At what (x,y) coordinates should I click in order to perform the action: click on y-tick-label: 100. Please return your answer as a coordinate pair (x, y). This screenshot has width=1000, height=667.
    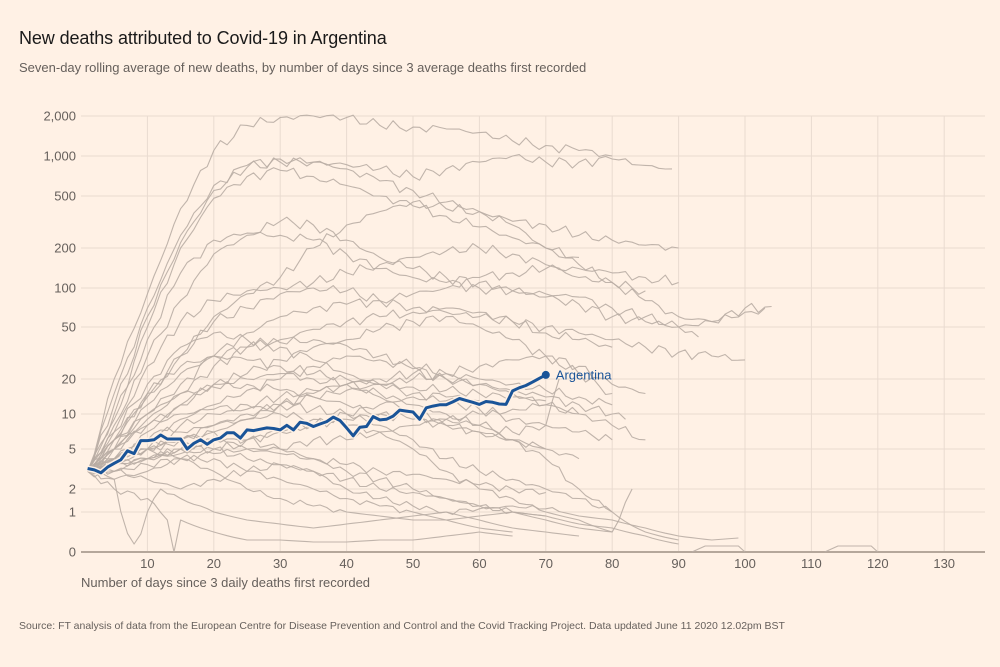
    Looking at the image, I should click on (65, 288).